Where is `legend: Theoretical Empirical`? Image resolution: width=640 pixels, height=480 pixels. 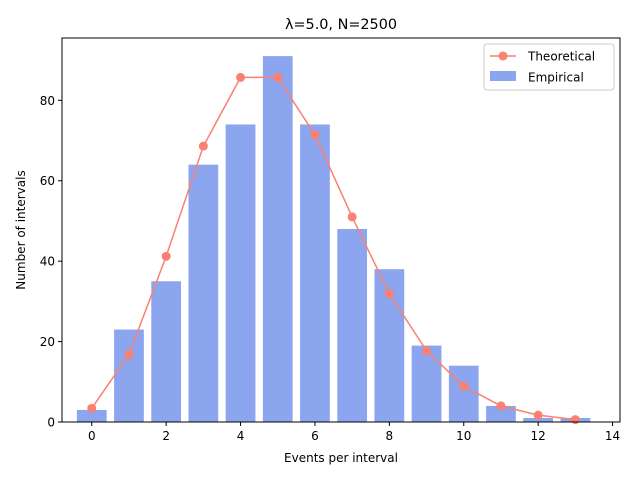
legend: Theoretical Empirical is located at coordinates (549, 67).